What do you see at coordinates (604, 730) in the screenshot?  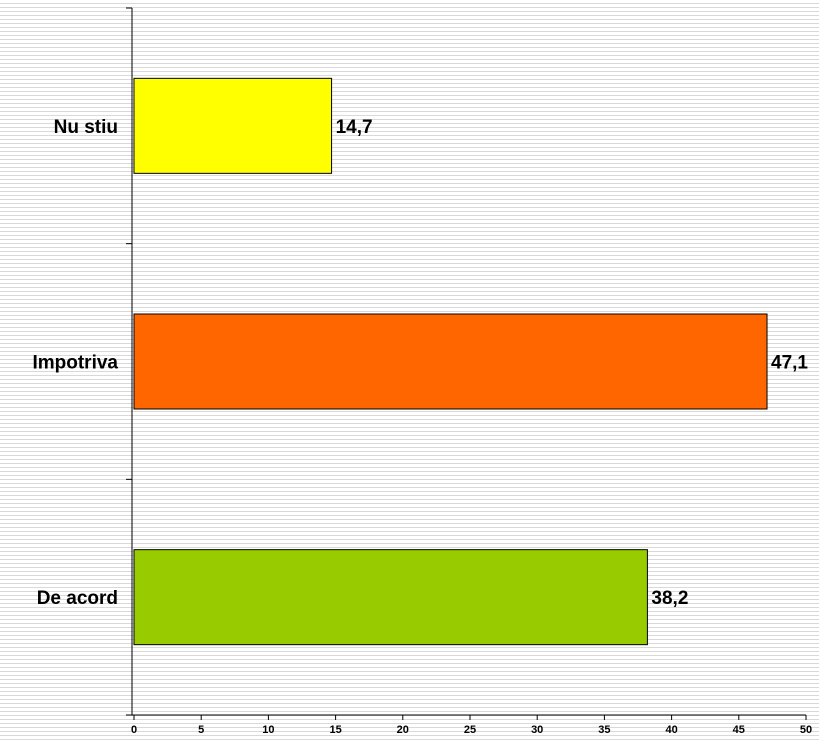 I see `x-tick-label: 35` at bounding box center [604, 730].